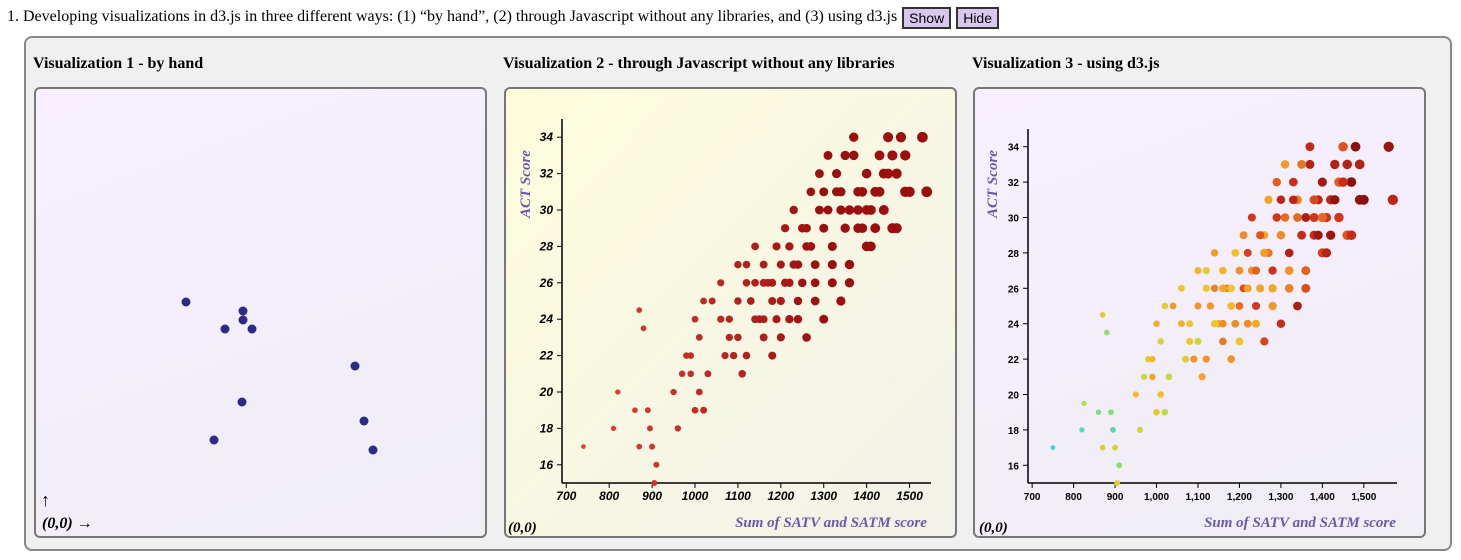 This screenshot has height=560, width=1461. I want to click on vis3-x-tick-label: 1,200, so click(1239, 497).